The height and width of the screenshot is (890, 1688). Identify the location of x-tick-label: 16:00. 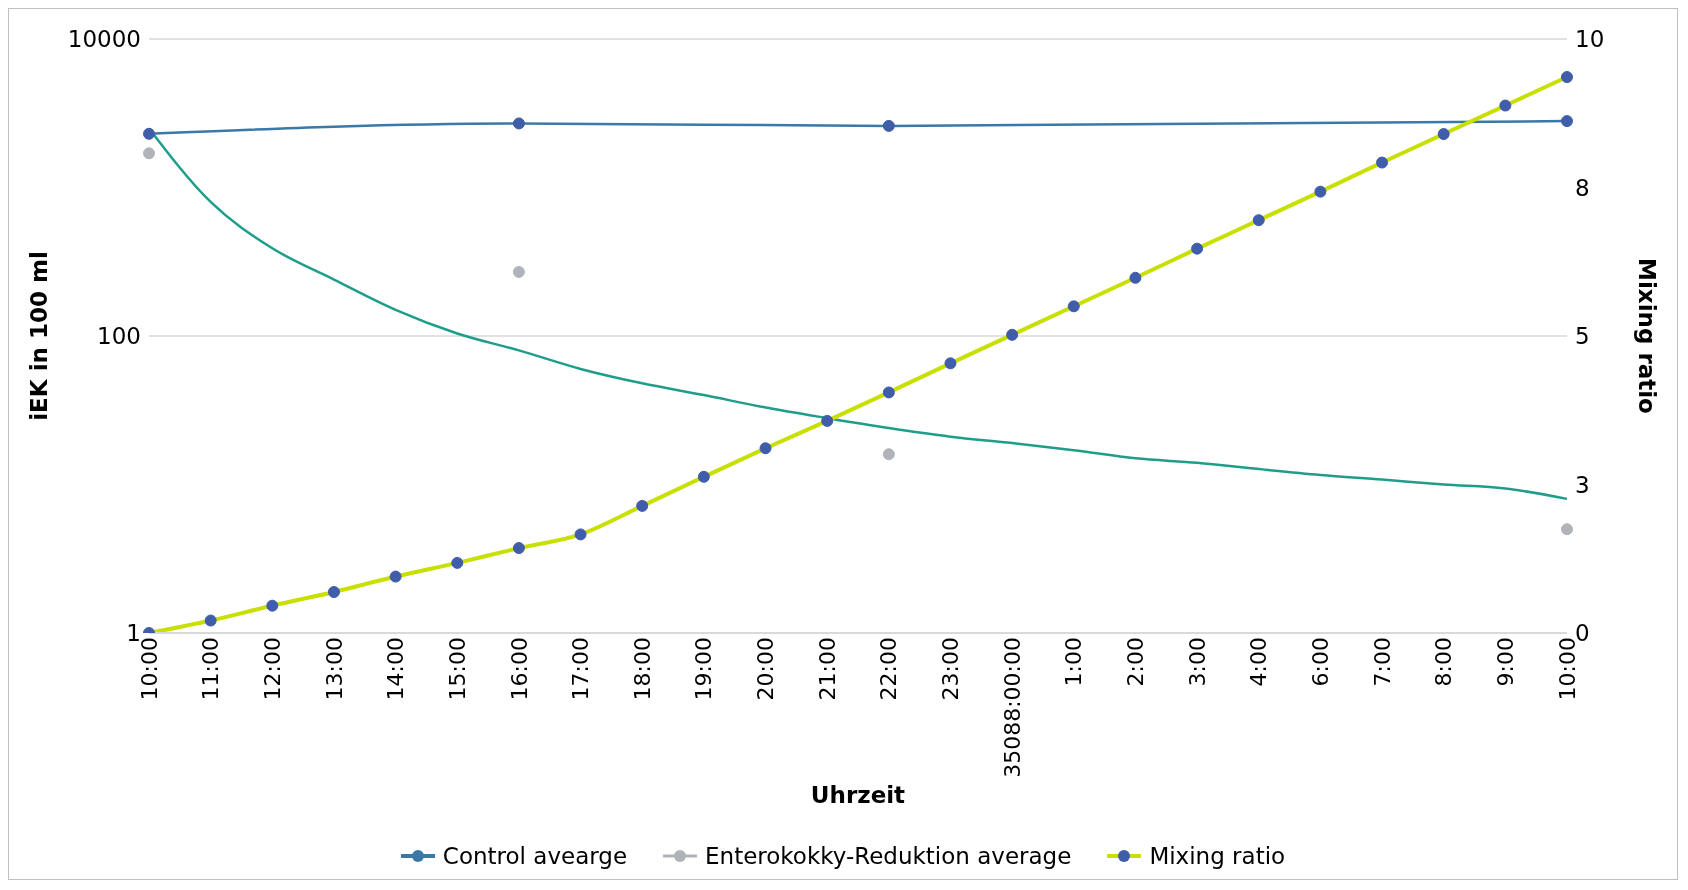
(519, 669).